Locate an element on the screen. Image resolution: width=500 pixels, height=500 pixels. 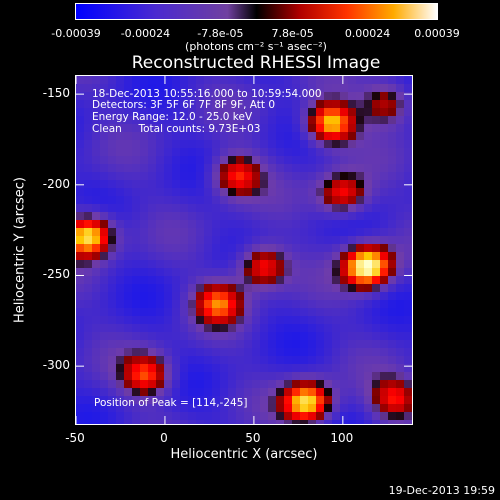
colorbar-tick-label: -0.00024 is located at coordinates (145, 33).